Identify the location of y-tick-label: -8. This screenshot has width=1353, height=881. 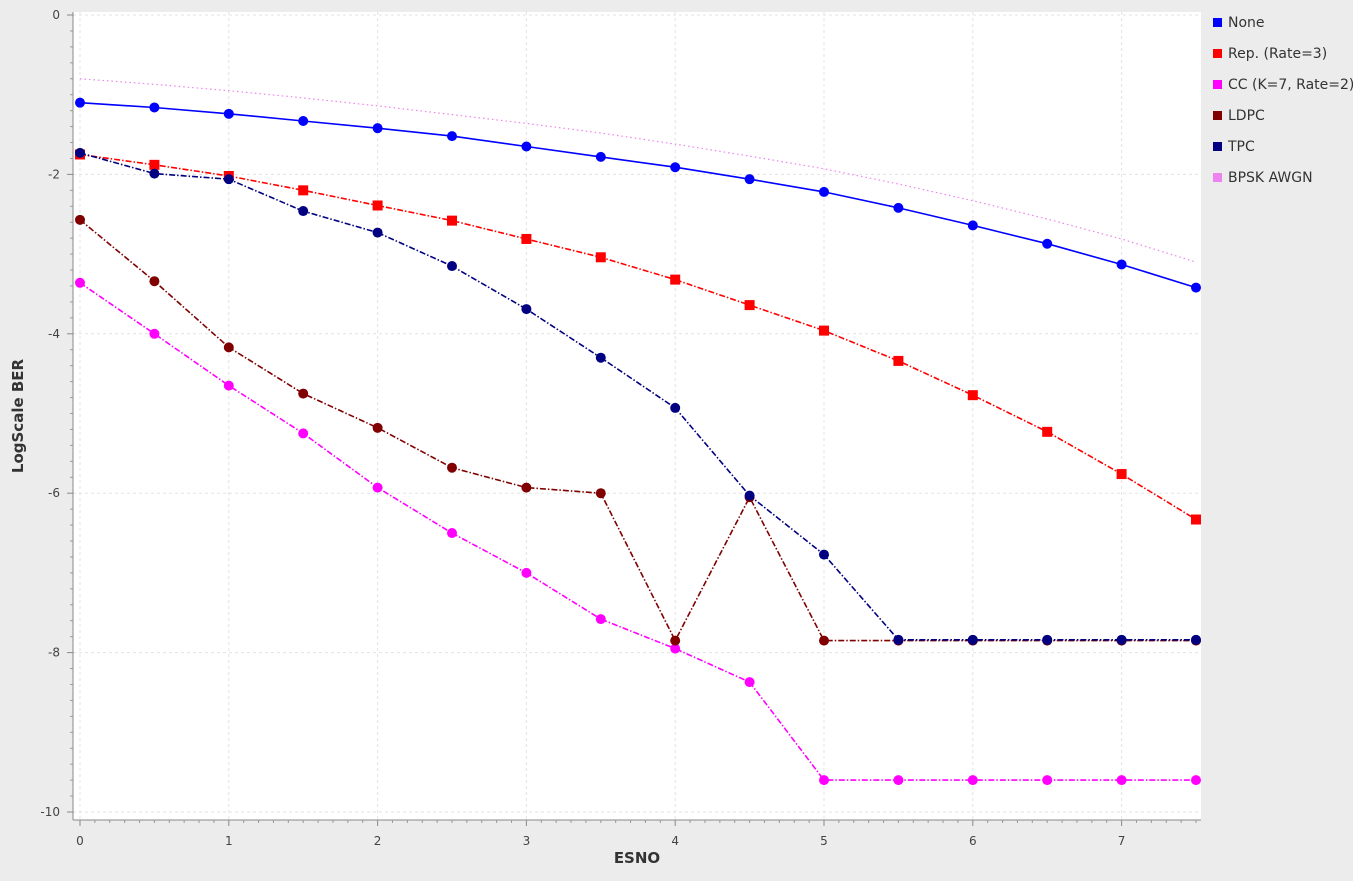
(54, 653).